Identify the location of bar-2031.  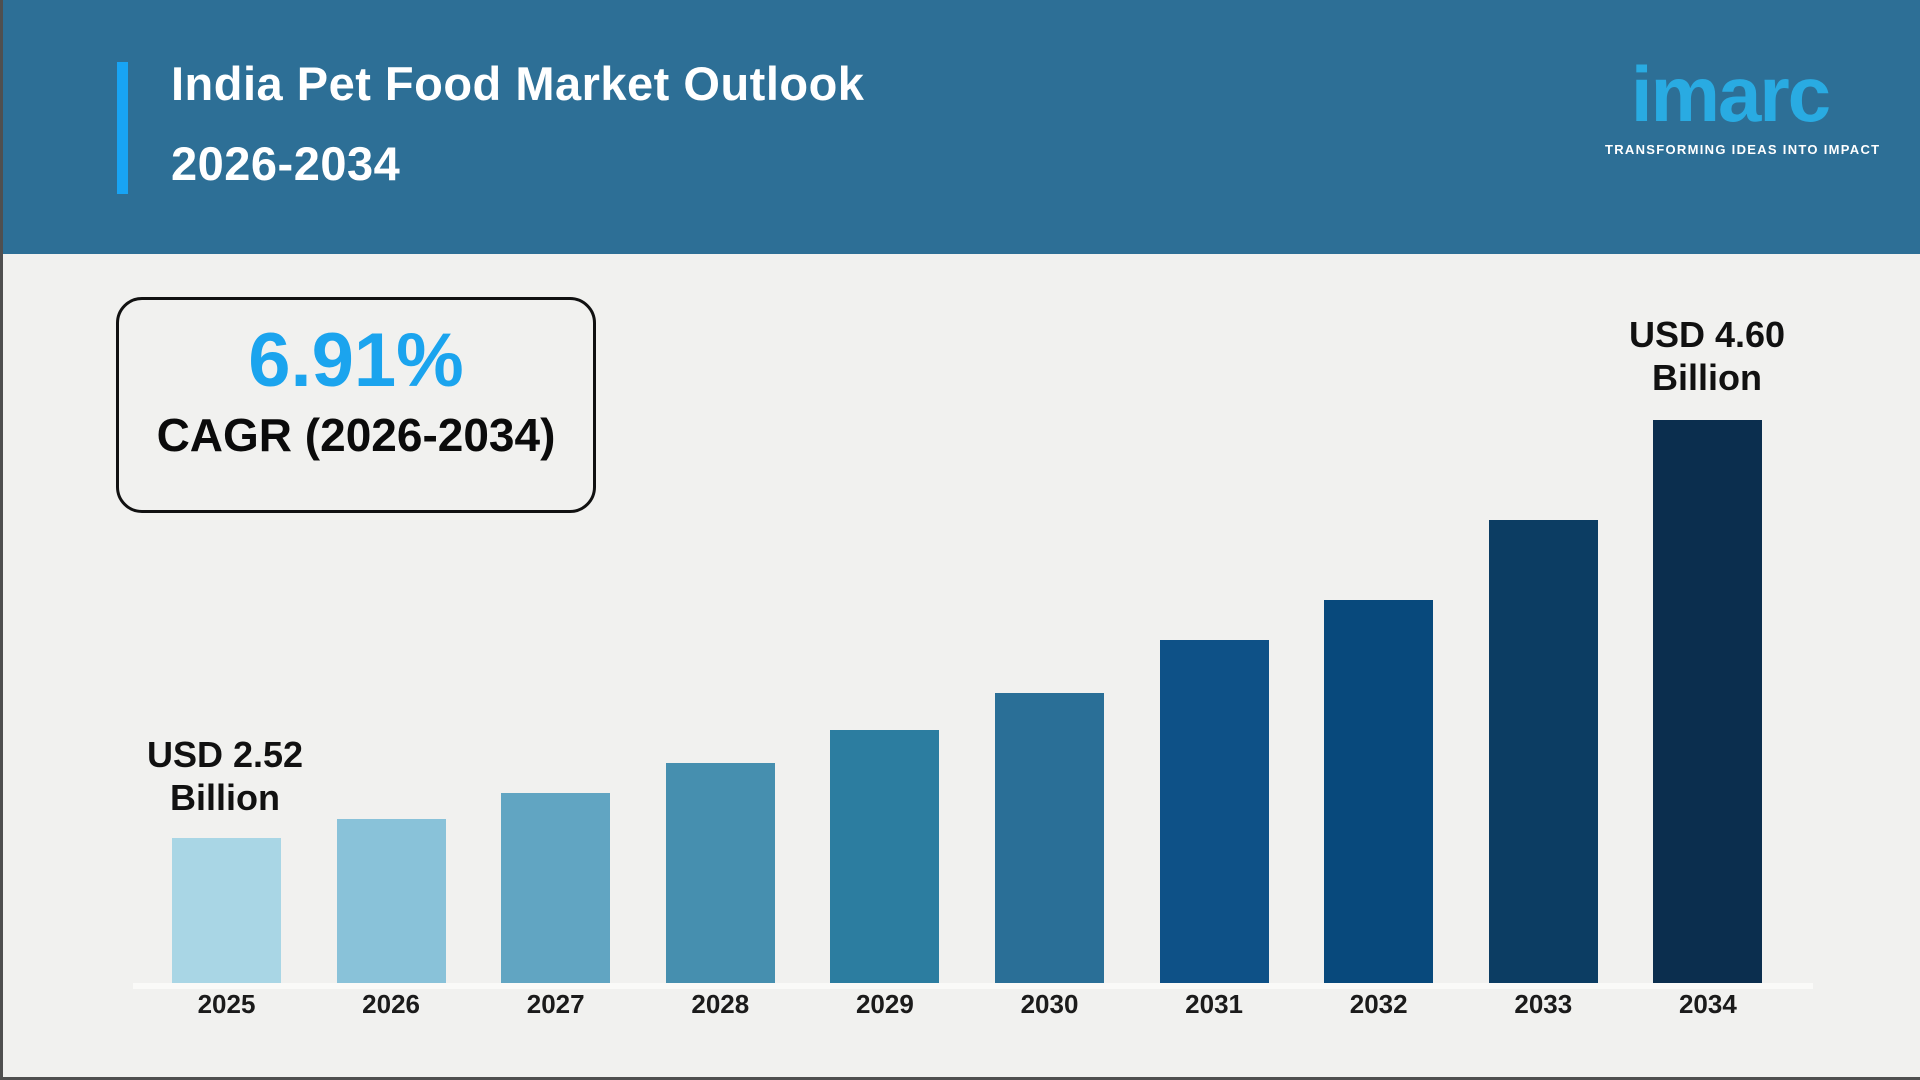
(1214, 811).